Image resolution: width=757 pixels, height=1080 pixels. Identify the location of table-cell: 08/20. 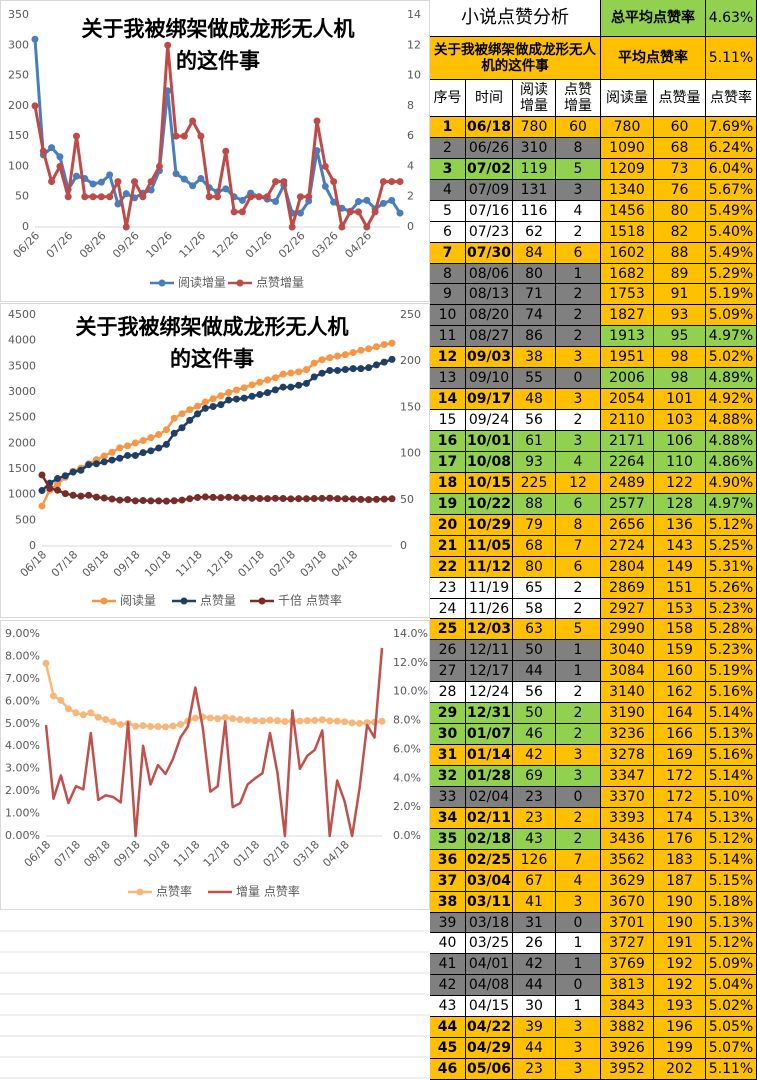
(489, 315).